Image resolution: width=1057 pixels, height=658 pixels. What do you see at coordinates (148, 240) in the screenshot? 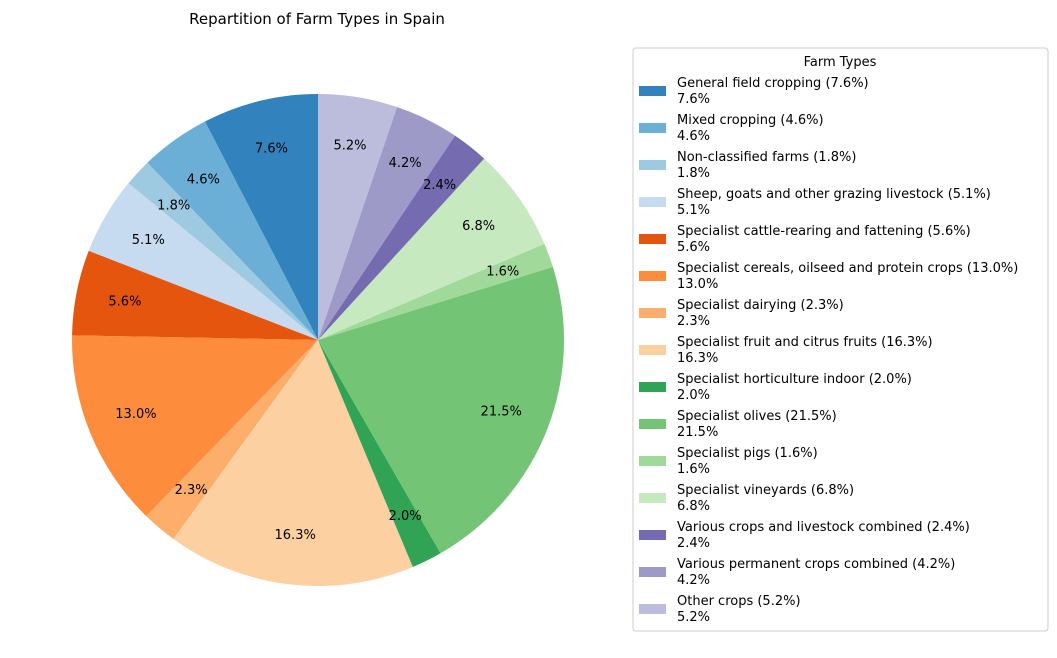
I see `slice-percent-label: 5.1%` at bounding box center [148, 240].